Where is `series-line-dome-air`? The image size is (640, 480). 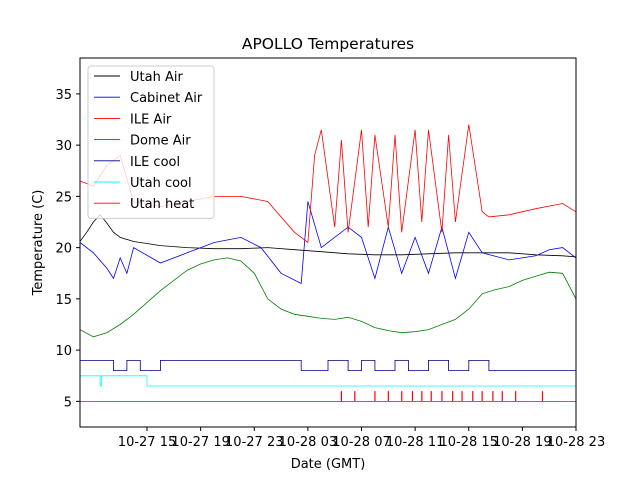
series-line-dome-air is located at coordinates (328, 297).